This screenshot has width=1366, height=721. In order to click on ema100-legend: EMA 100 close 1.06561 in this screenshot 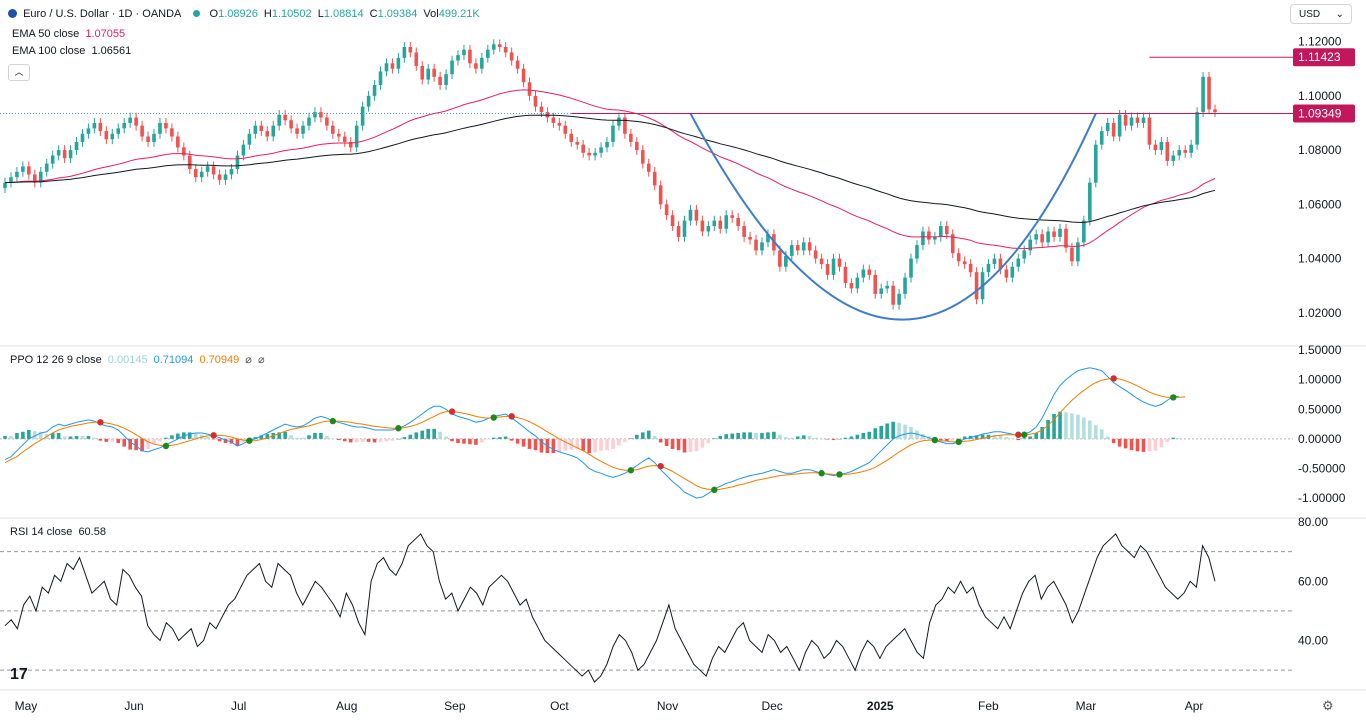, I will do `click(73, 51)`.